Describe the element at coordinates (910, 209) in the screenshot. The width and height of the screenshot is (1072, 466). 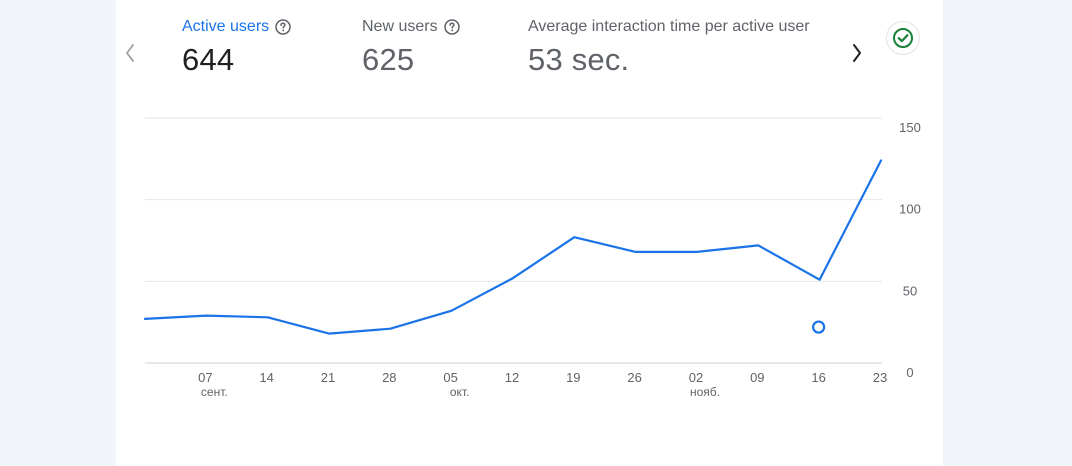
I see `y-tick-label: 100` at that location.